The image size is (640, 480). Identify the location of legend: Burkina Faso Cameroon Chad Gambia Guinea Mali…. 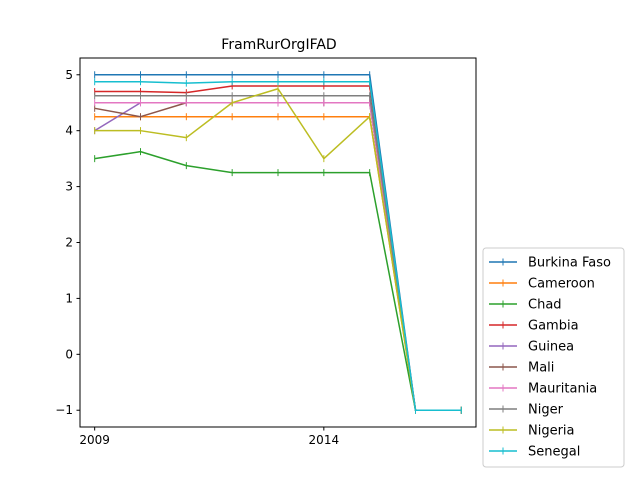
(553, 357).